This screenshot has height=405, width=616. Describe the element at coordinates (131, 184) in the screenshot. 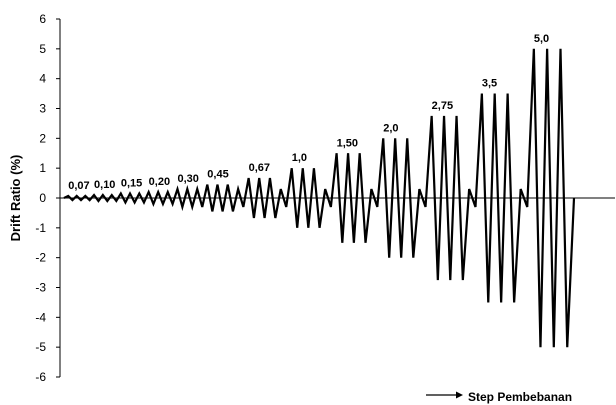

I see `step-label: 0,15` at that location.